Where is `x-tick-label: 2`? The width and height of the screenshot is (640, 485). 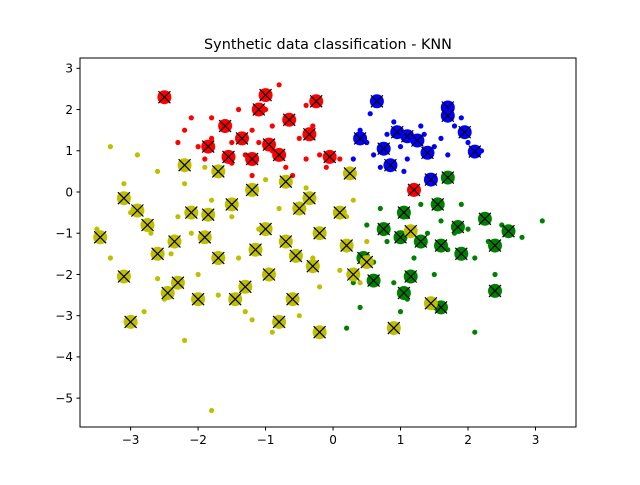 x-tick-label: 2 is located at coordinates (468, 440).